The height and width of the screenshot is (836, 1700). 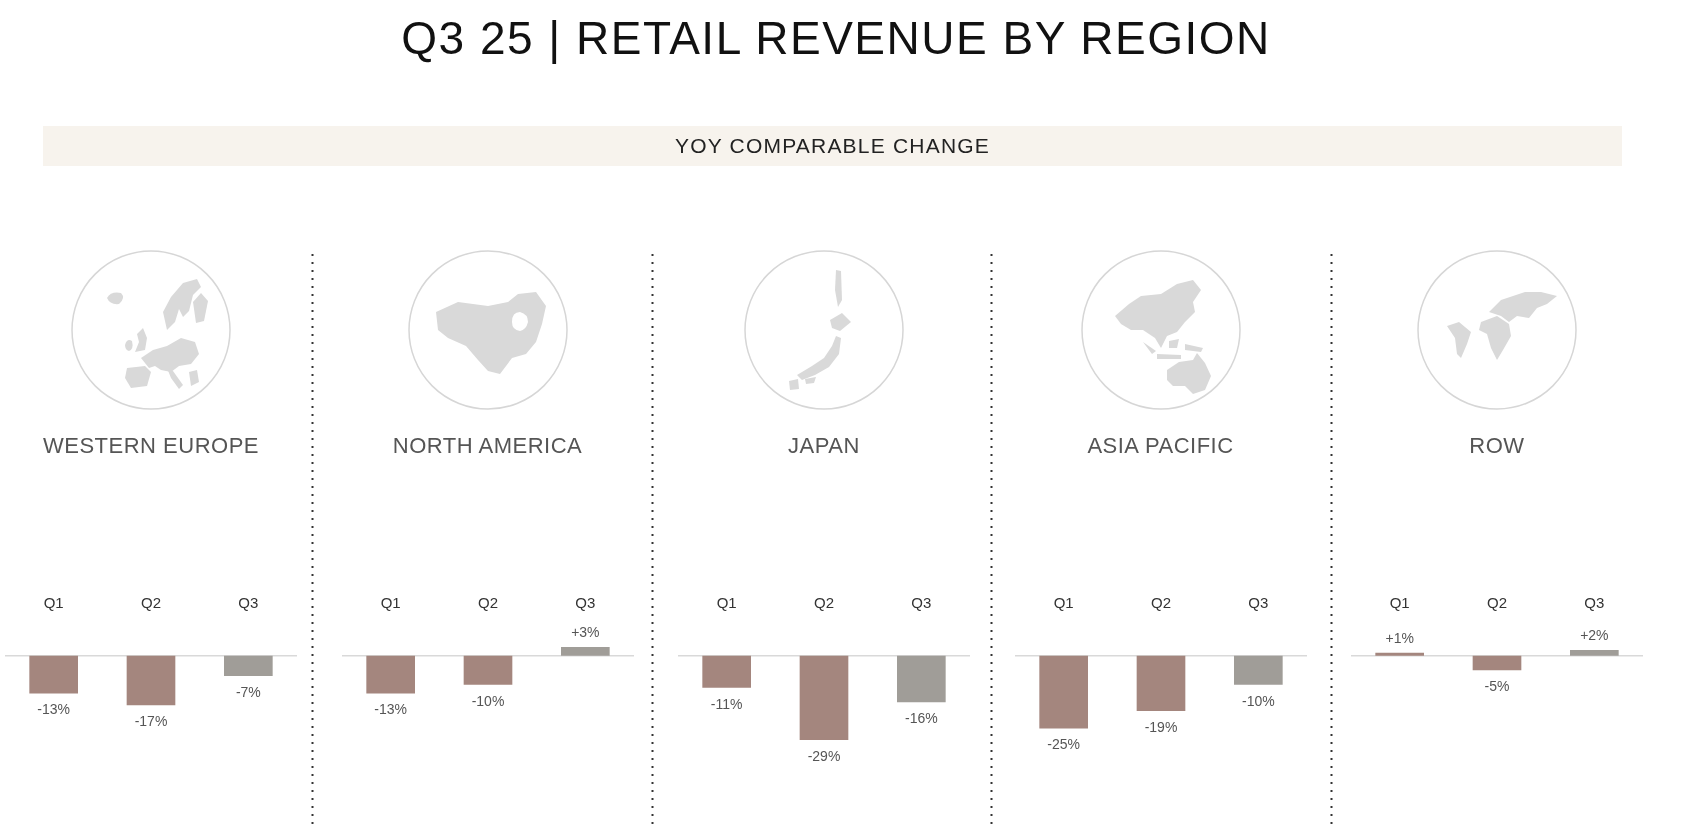 I want to click on chart-title: ROW, so click(x=1497, y=446).